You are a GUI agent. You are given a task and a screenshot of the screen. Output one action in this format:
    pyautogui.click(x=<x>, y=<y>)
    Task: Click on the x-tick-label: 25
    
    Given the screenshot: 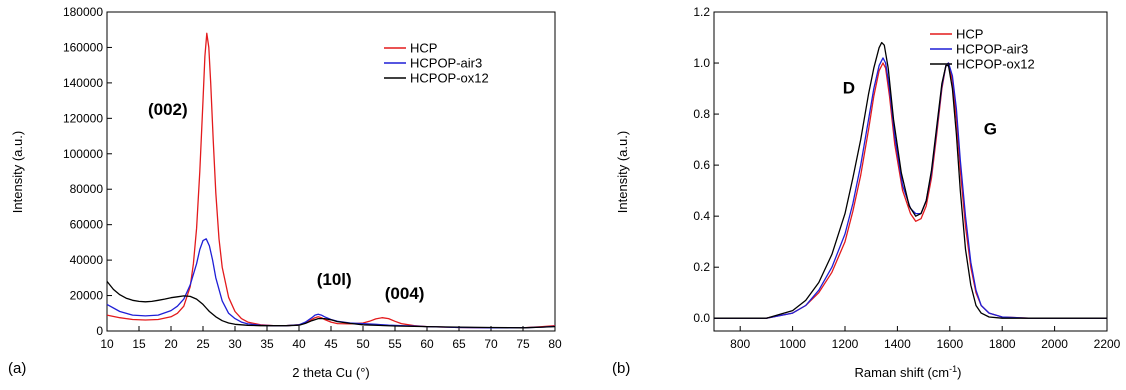 What is the action you would take?
    pyautogui.click(x=203, y=344)
    